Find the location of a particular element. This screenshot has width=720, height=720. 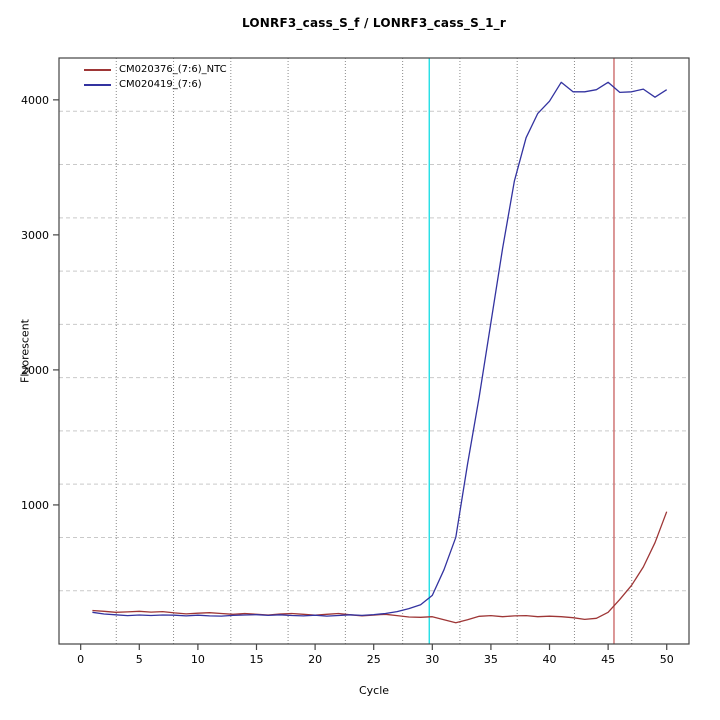

x-tick-label: 10 is located at coordinates (198, 659).